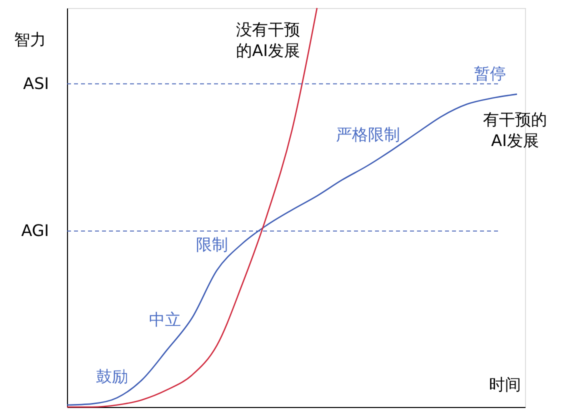 This screenshot has width=563, height=419. What do you see at coordinates (368, 134) in the screenshot?
I see `annotation: 严格限制` at bounding box center [368, 134].